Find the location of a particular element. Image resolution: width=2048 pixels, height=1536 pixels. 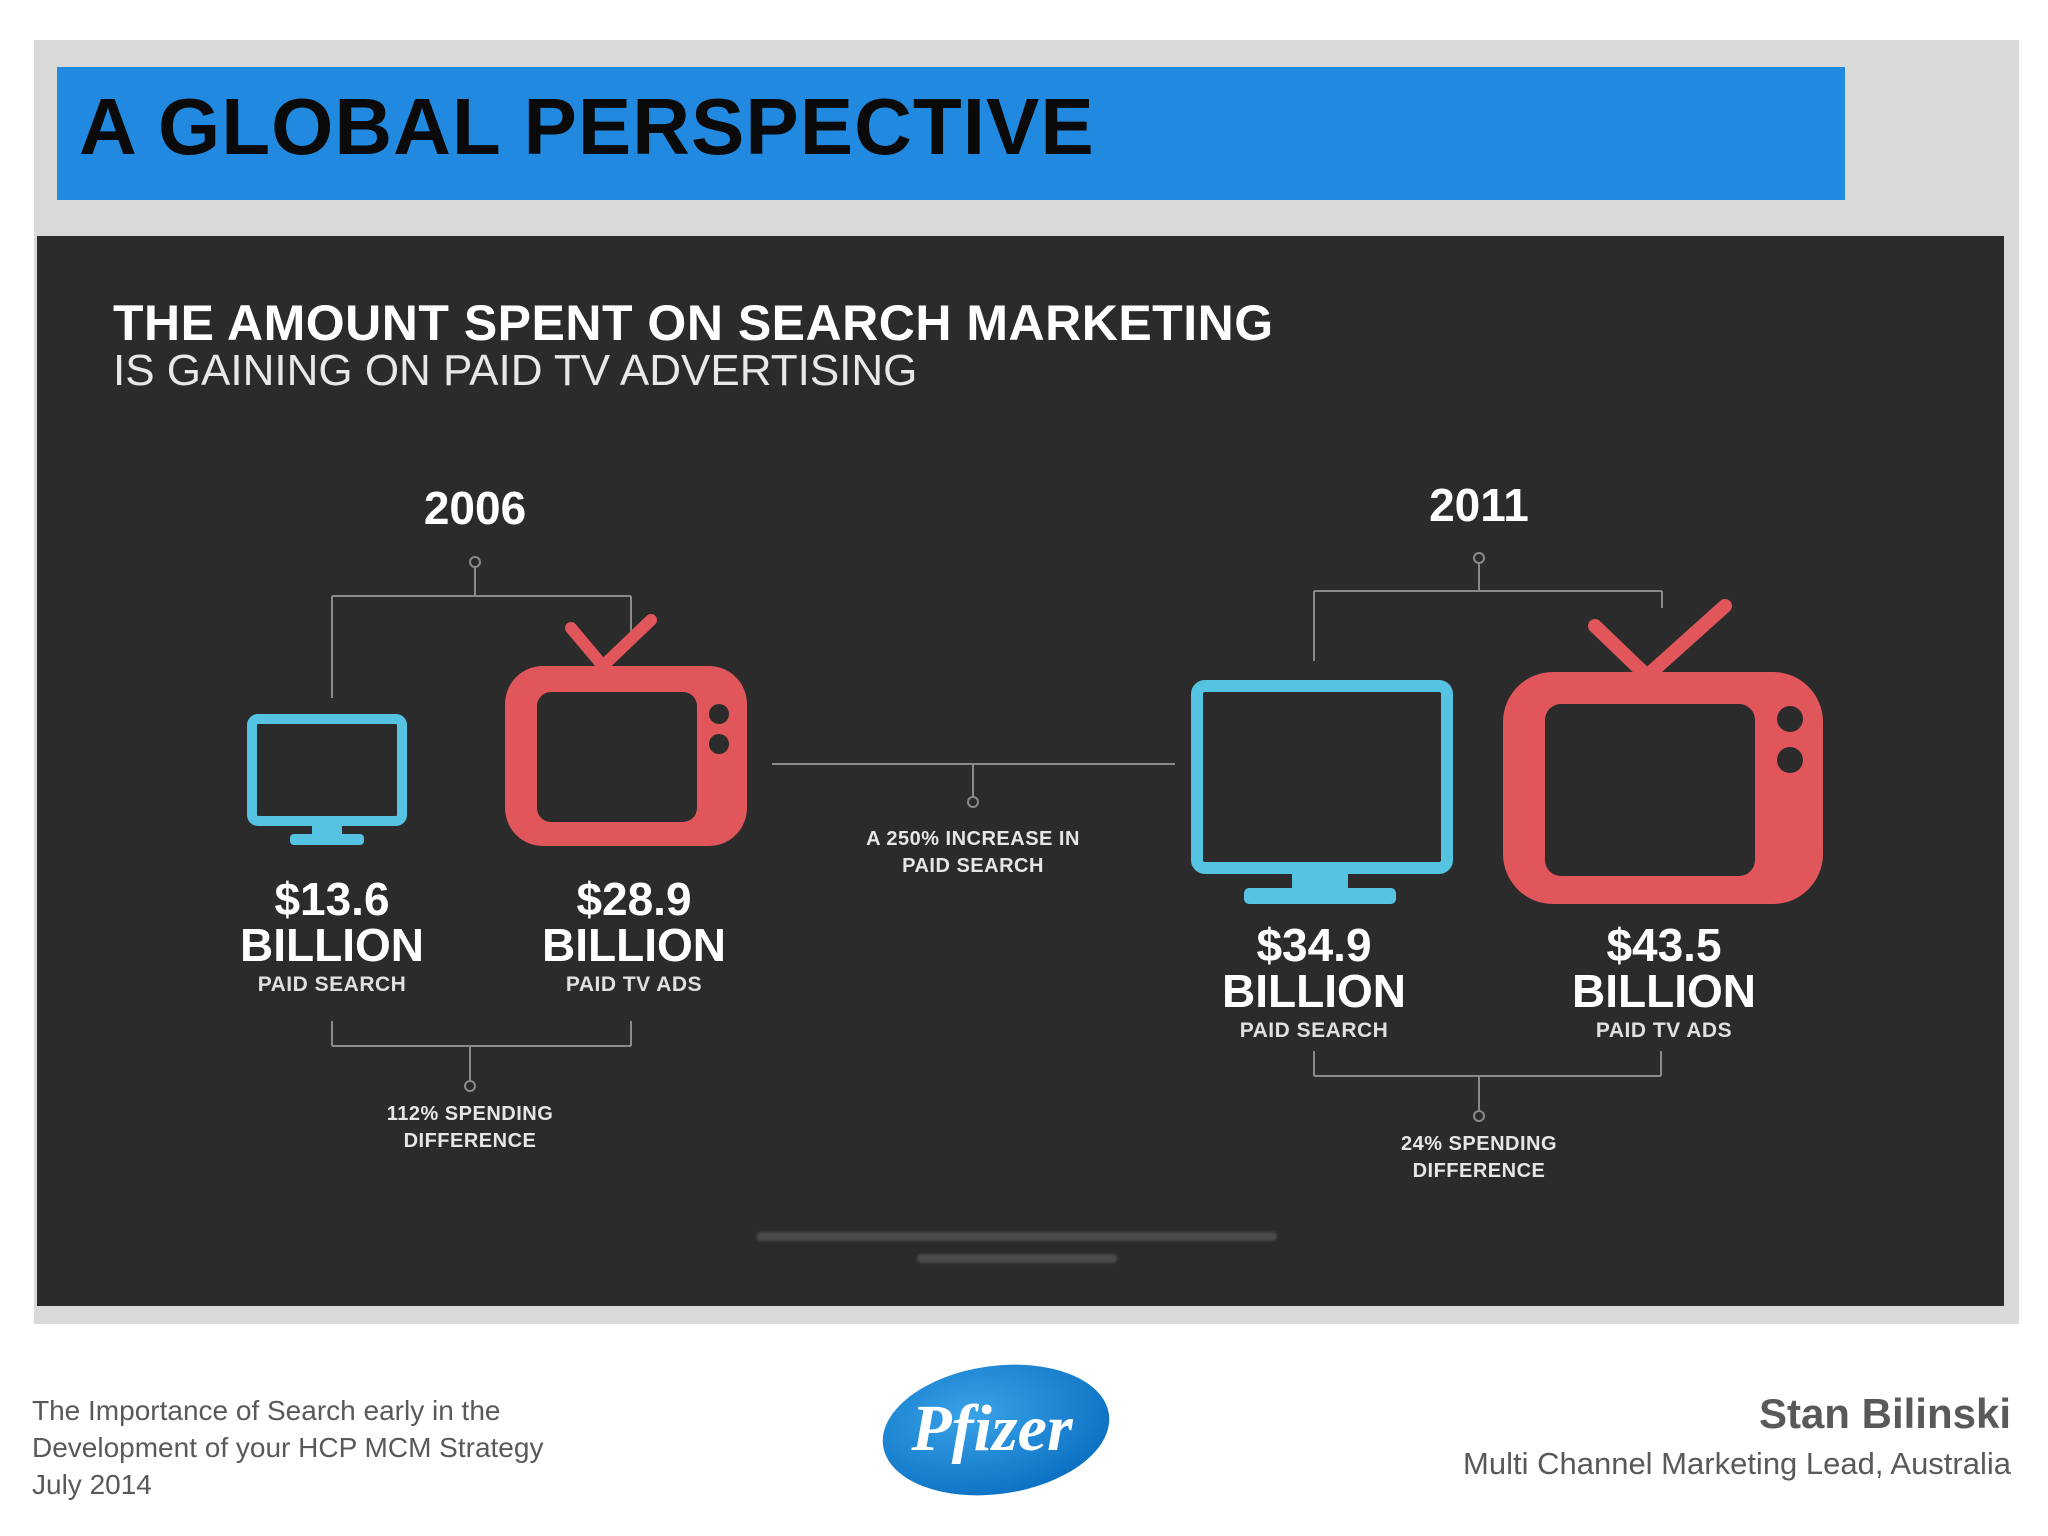

year-label-2006: 2006 is located at coordinates (475, 508).